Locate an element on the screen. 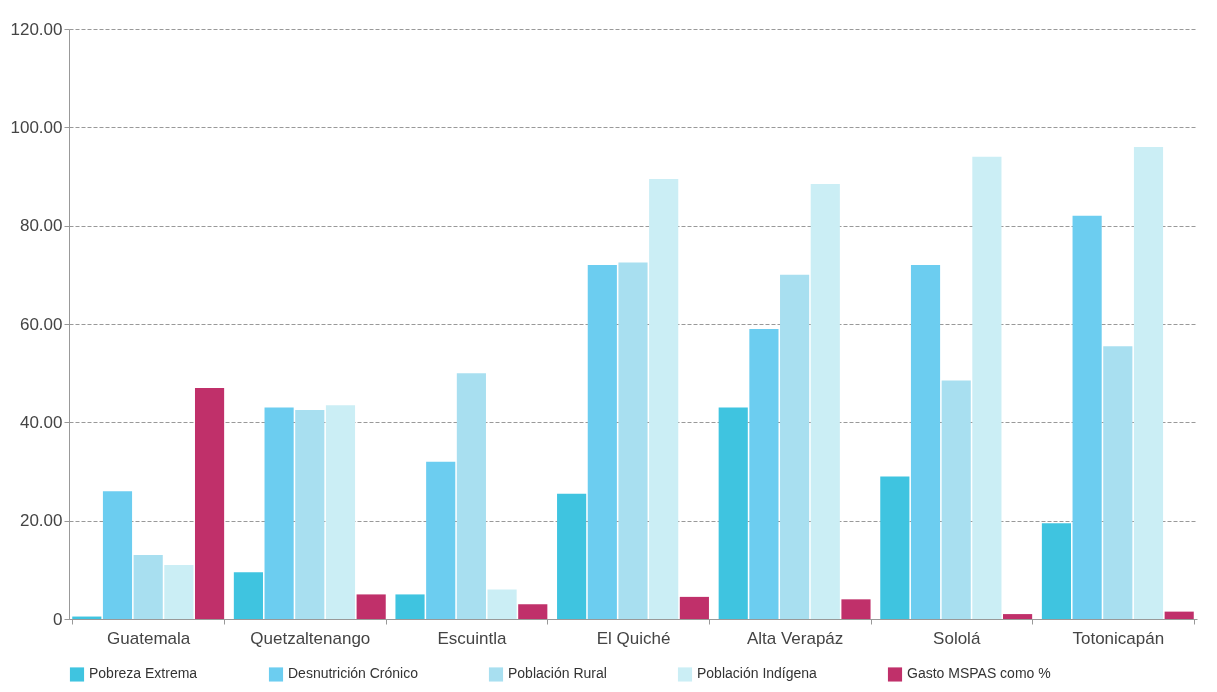 This screenshot has height=692, width=1217. legend-label: Población Rural is located at coordinates (557, 673).